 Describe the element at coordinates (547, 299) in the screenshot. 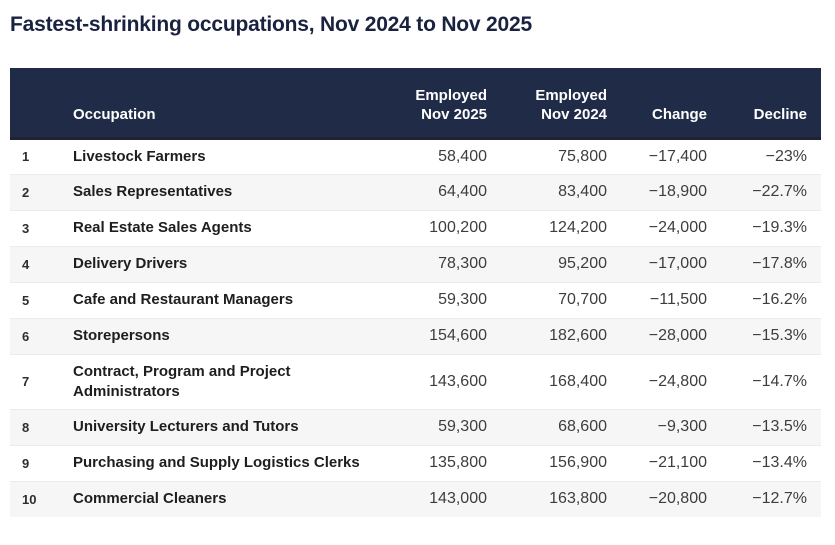

I see `employed-nov-2024-cell: 70,700` at that location.